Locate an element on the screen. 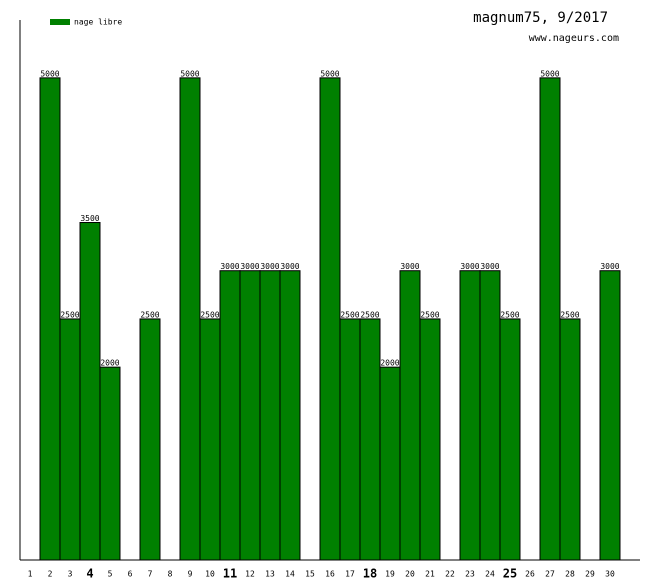 This screenshot has height=580, width=660. x-tick-label: 15 is located at coordinates (310, 574).